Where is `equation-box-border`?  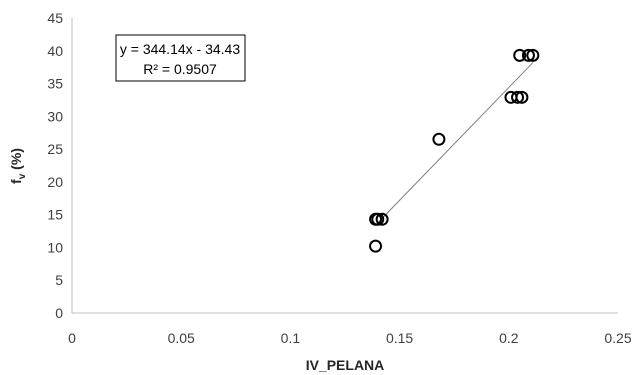
equation-box-border is located at coordinates (180, 58).